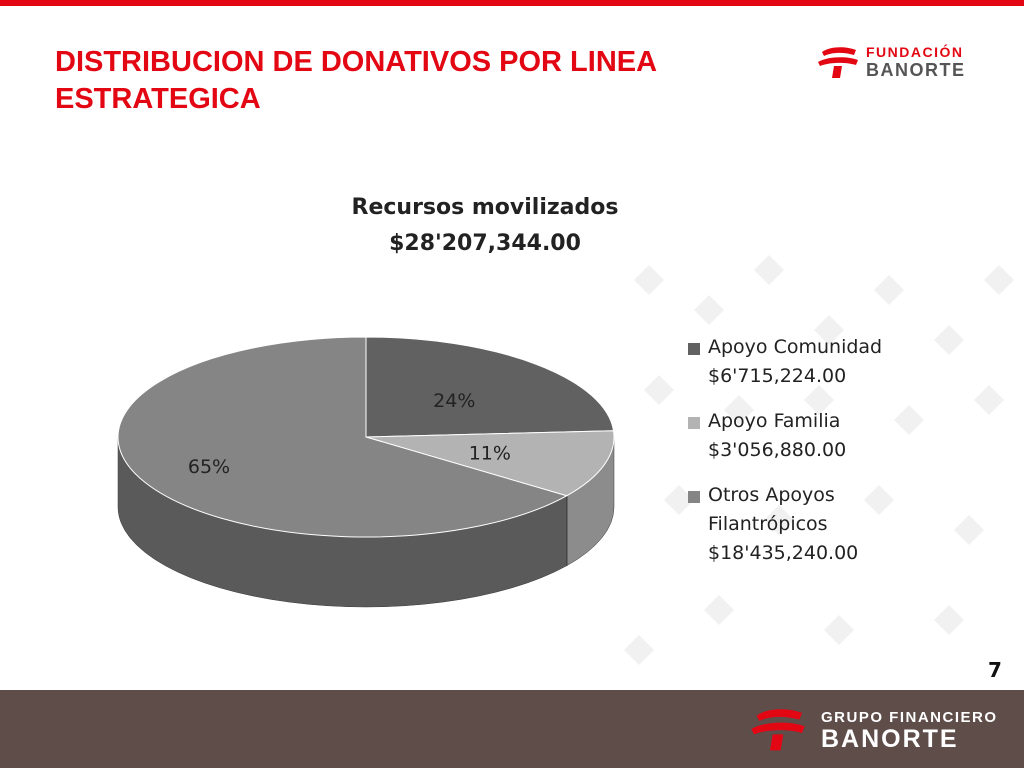 This screenshot has height=768, width=1024. What do you see at coordinates (890, 739) in the screenshot?
I see `footer-logo-line-2: BANORTE` at bounding box center [890, 739].